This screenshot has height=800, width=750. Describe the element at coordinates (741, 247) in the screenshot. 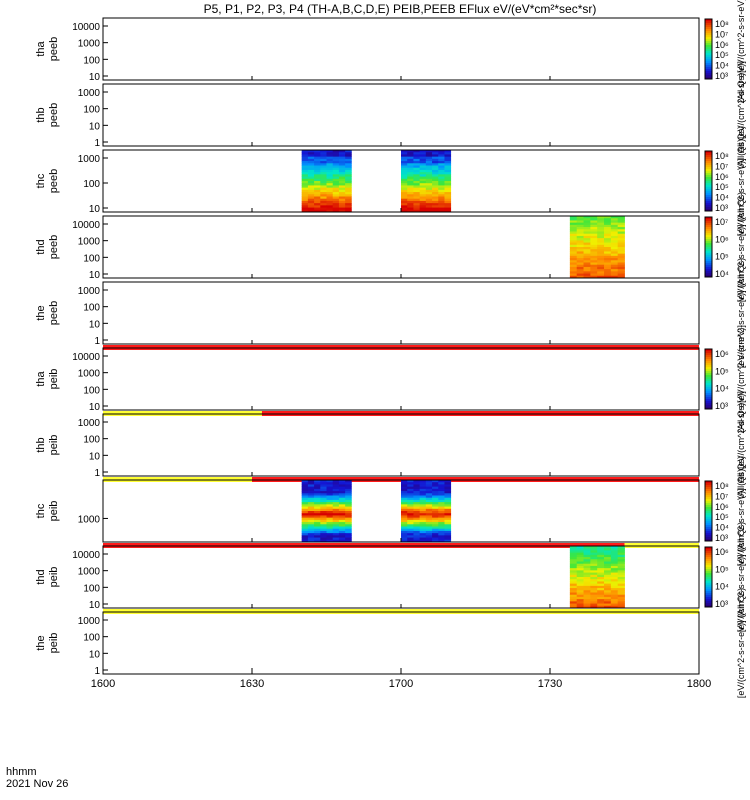

I see `colorbar-unit-label: [eV/(cm^2-s-sr-eV)] (All Qs)` at that location.